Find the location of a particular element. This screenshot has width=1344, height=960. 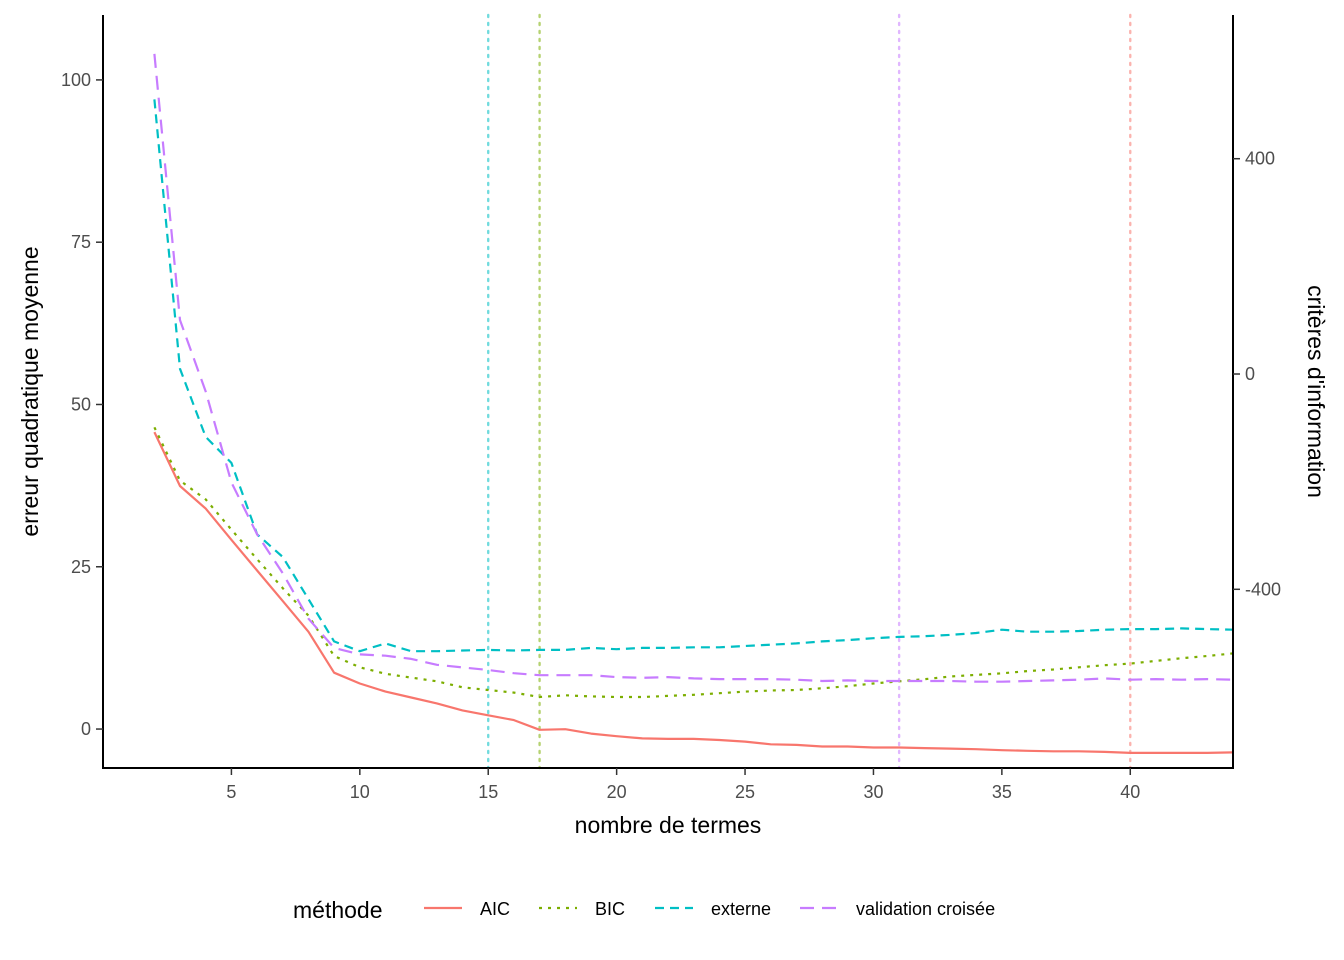

x-tick-label: 20 is located at coordinates (617, 792).